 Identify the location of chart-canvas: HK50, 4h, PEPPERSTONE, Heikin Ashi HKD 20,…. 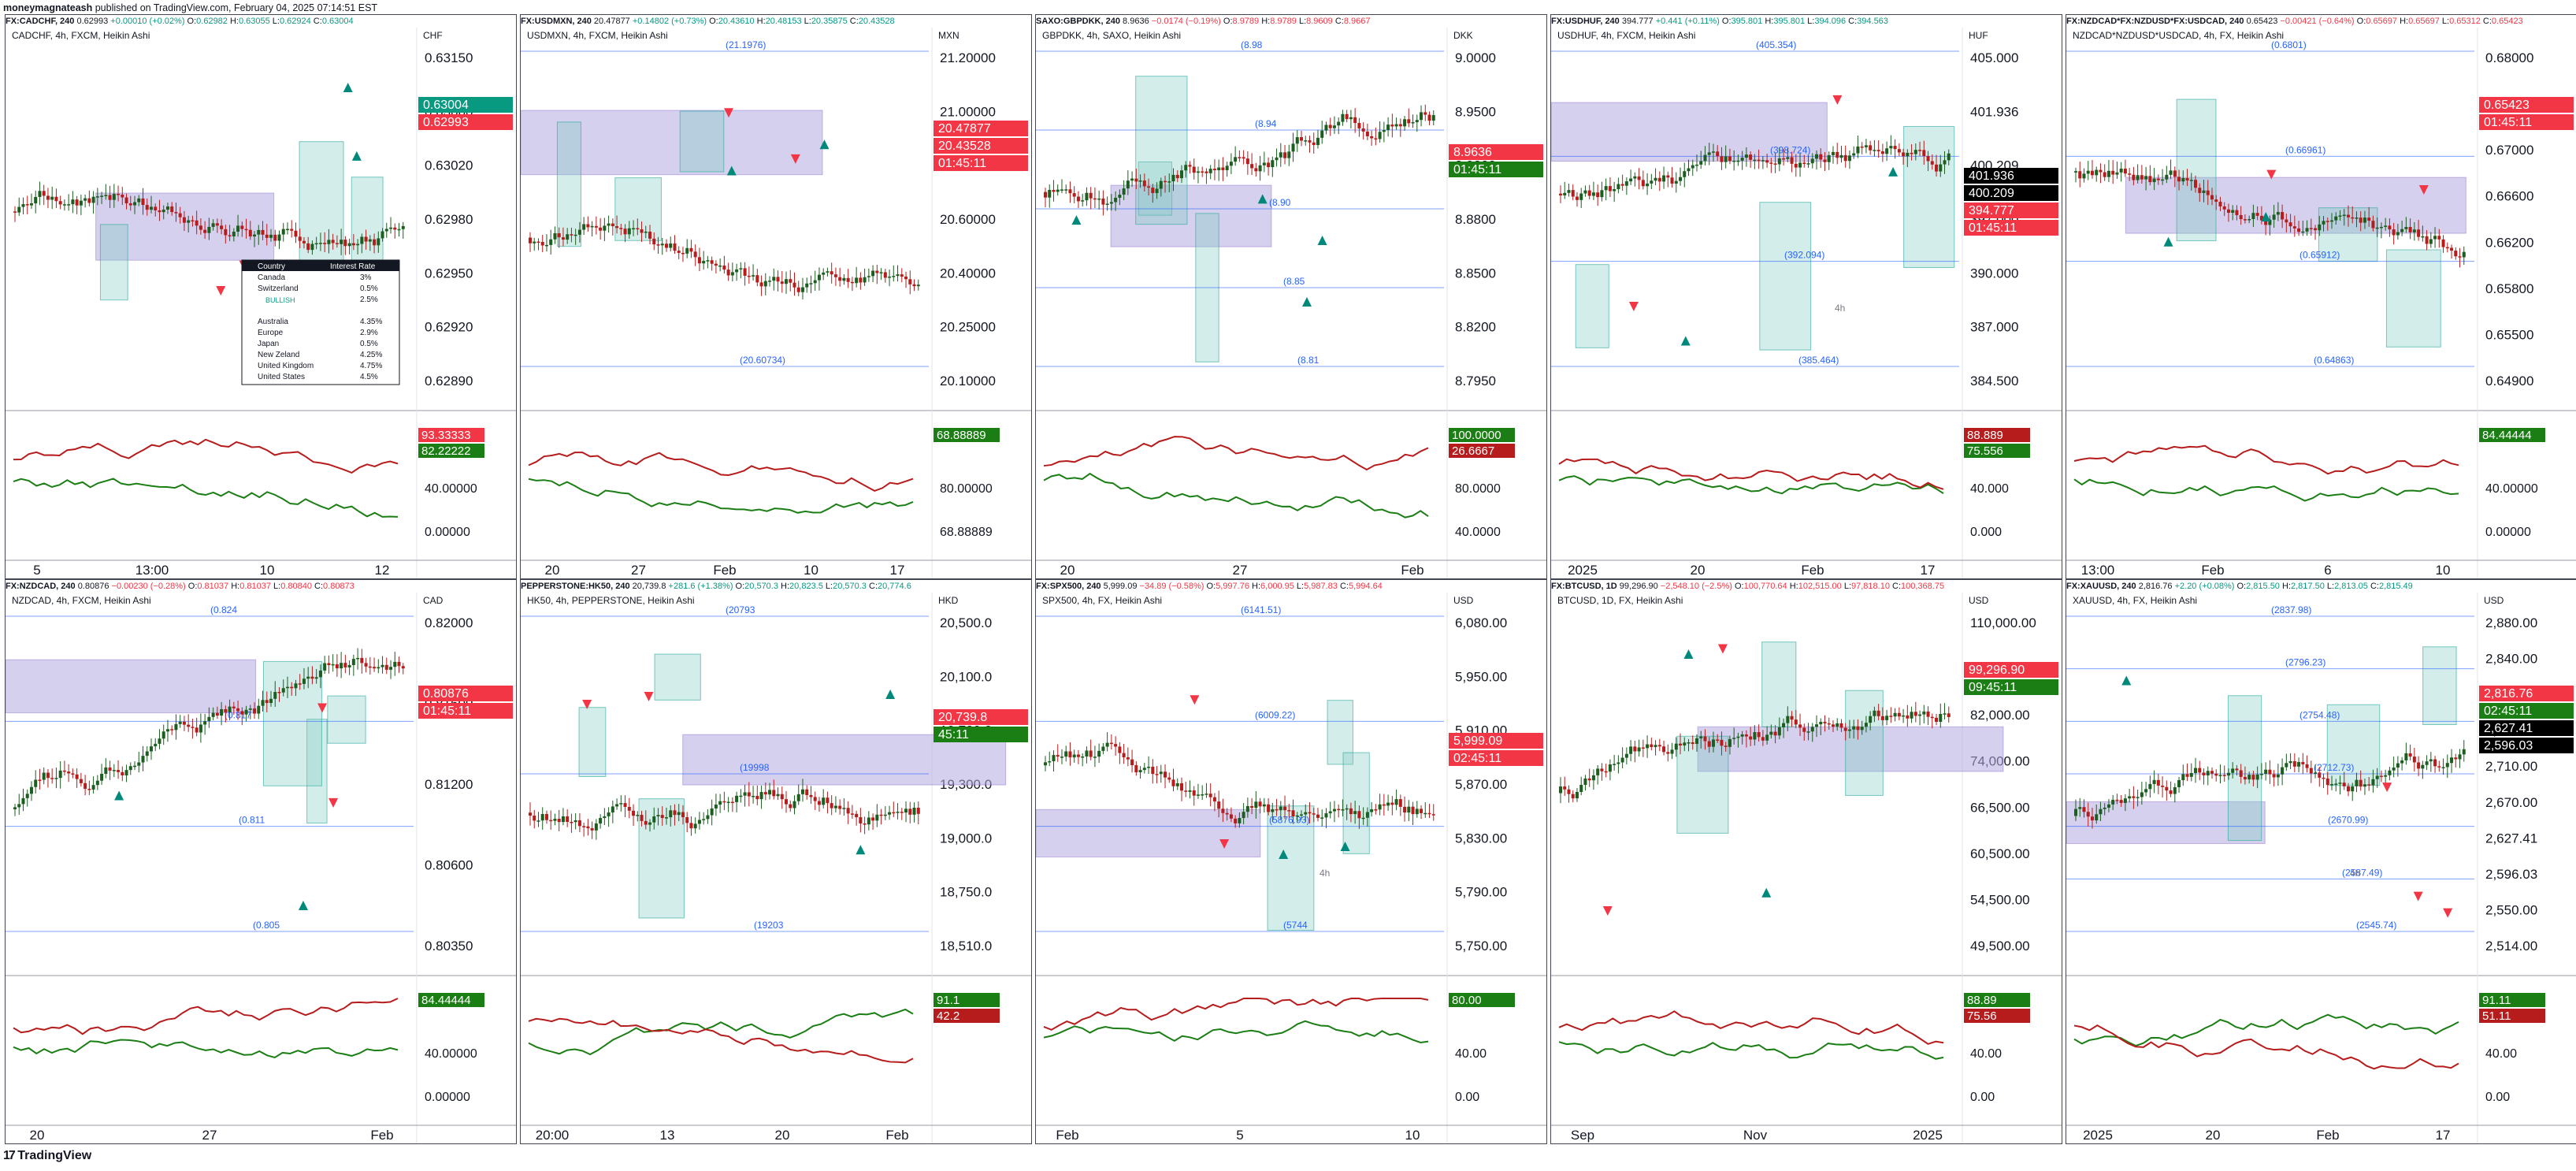
(776, 868).